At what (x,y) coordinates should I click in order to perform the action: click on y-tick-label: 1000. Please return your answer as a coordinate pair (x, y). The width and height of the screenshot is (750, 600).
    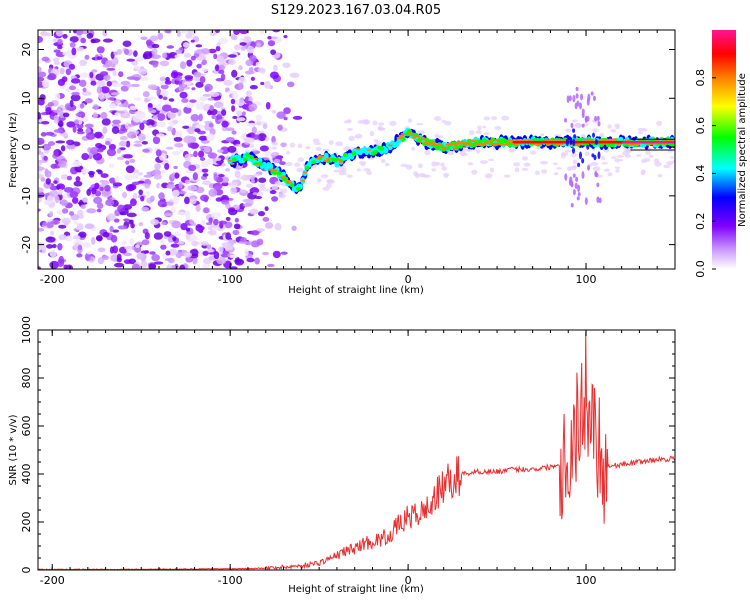
    Looking at the image, I should click on (26, 330).